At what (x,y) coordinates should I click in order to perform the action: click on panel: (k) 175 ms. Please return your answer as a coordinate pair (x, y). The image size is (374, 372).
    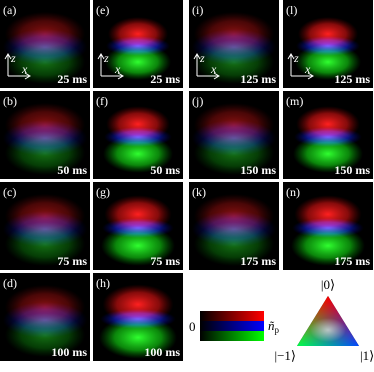
    Looking at the image, I should click on (234, 226).